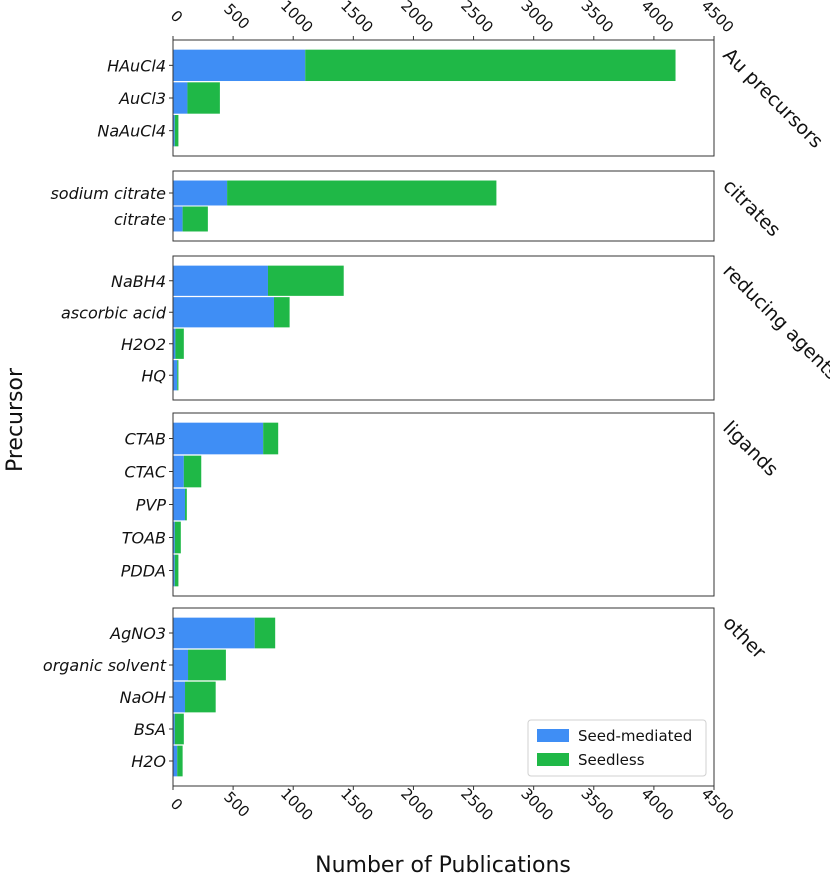 This screenshot has width=830, height=888. What do you see at coordinates (136, 65) in the screenshot?
I see `y-tick-label-haucl4: HAuCl4` at bounding box center [136, 65].